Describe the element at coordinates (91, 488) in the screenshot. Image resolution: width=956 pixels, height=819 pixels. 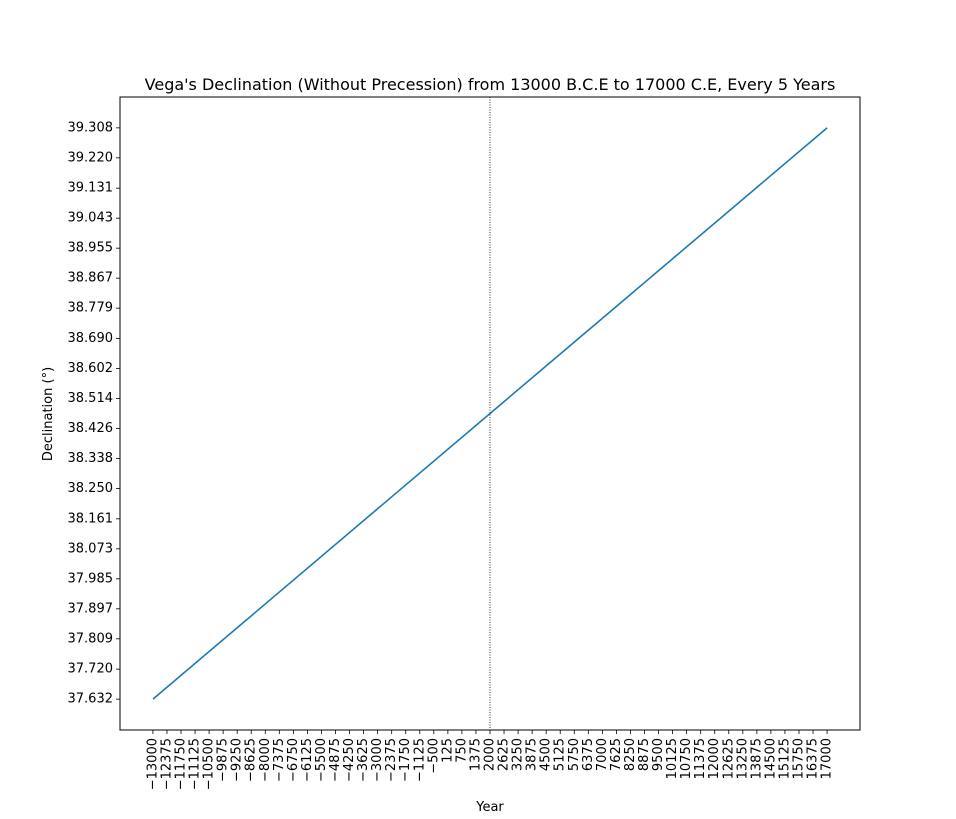
I see `y-tick-label: 38.250` at that location.